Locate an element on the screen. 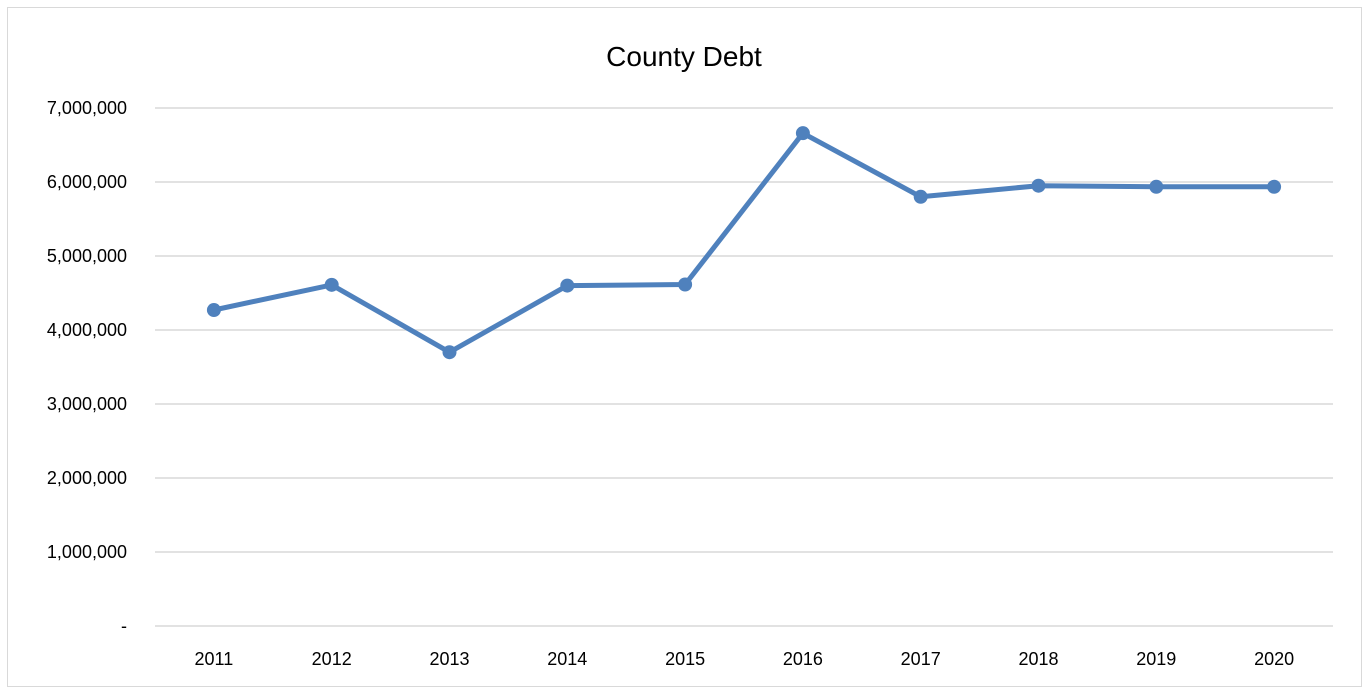 This screenshot has height=687, width=1363. x-tick-label: 2017 is located at coordinates (921, 659).